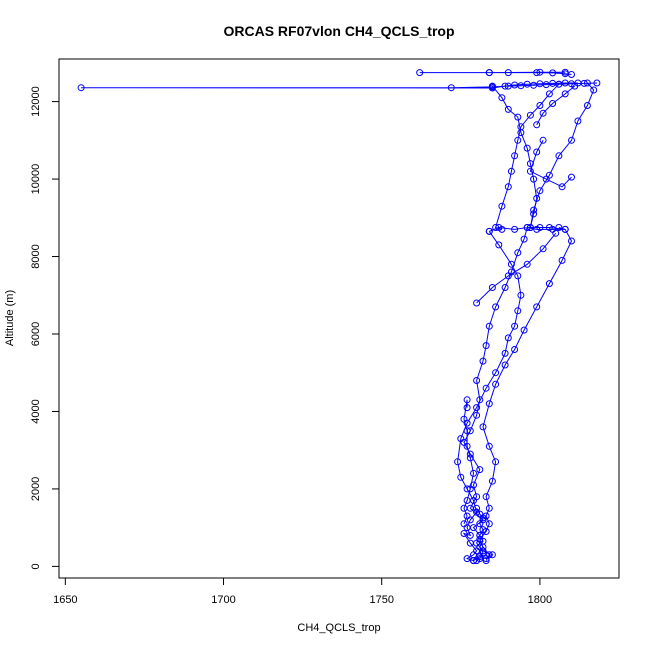 This screenshot has height=650, width=650. I want to click on x-axis-label: CH4_QCLS_trop, so click(338, 628).